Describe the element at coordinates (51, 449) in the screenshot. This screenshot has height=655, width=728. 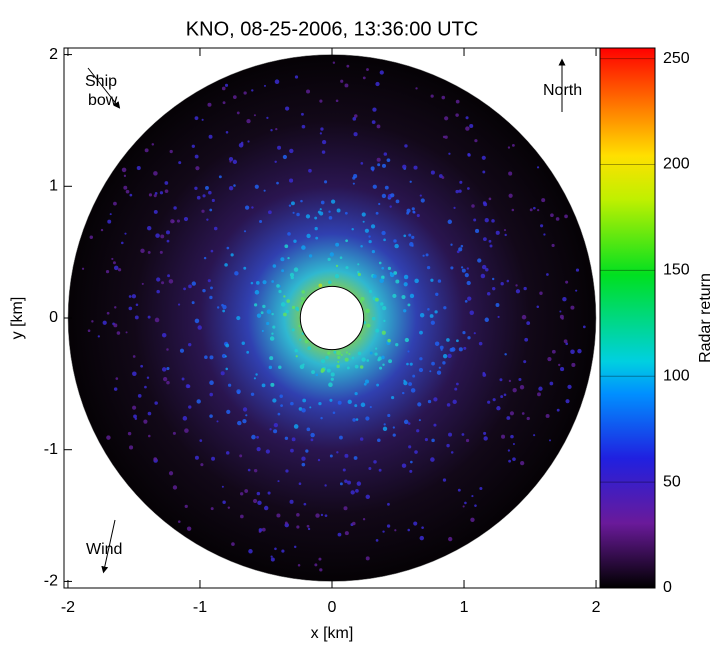
I see `y-tick-label: -1` at that location.